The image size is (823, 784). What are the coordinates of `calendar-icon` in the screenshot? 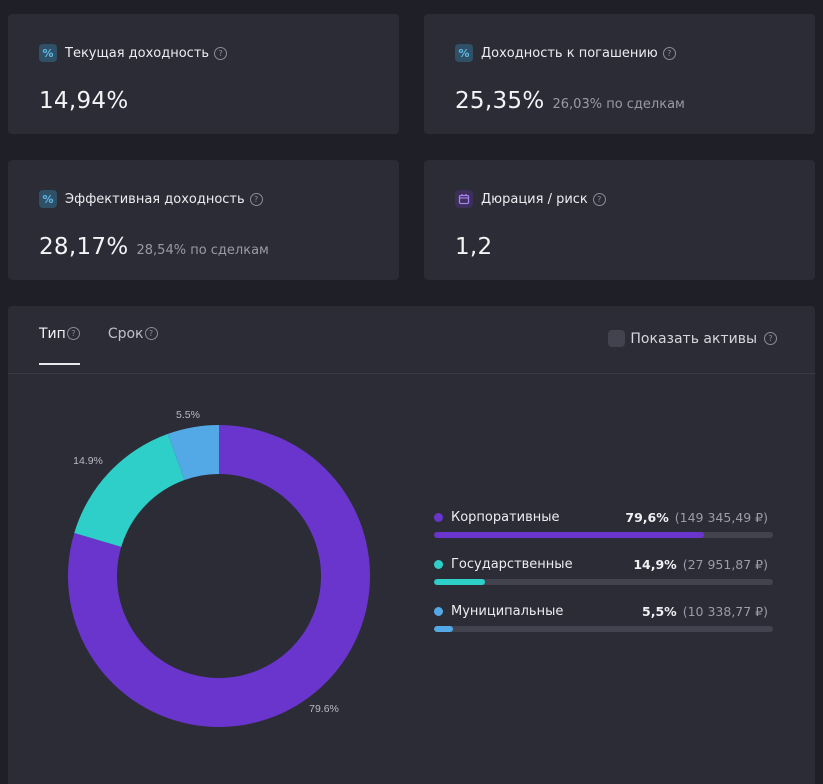 It's located at (464, 199).